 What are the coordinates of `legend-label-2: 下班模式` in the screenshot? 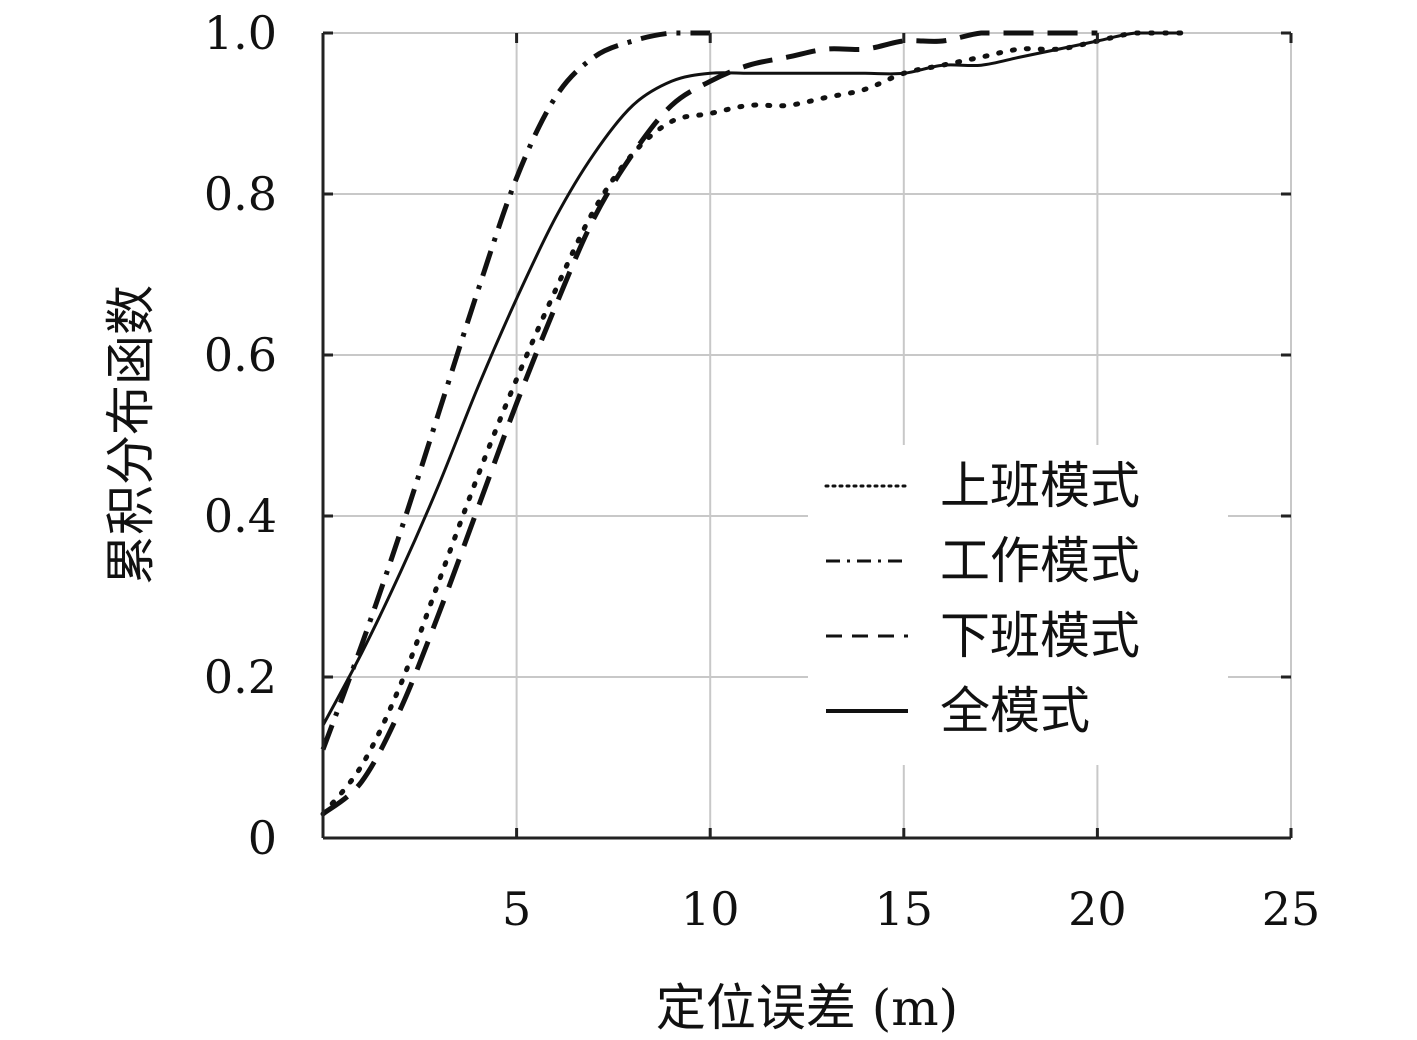 It's located at (1040, 636).